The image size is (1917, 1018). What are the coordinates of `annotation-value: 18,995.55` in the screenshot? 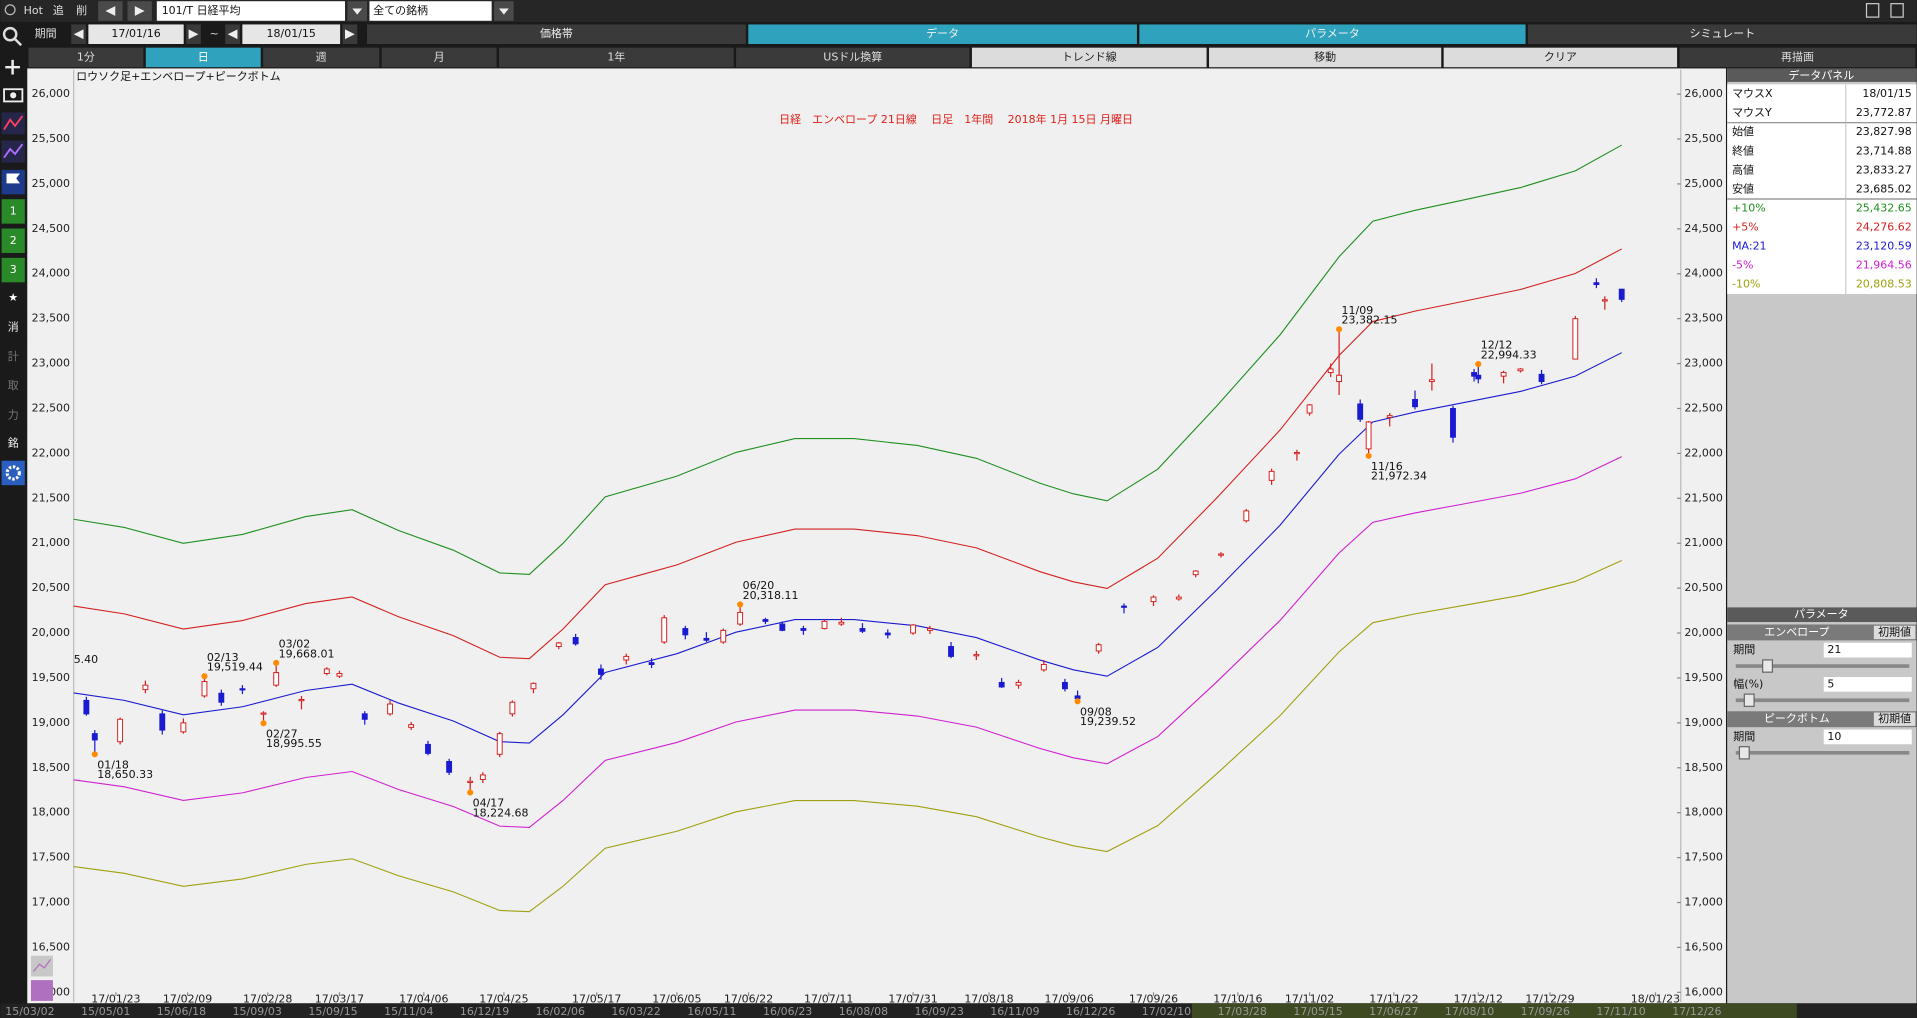 It's located at (294, 743).